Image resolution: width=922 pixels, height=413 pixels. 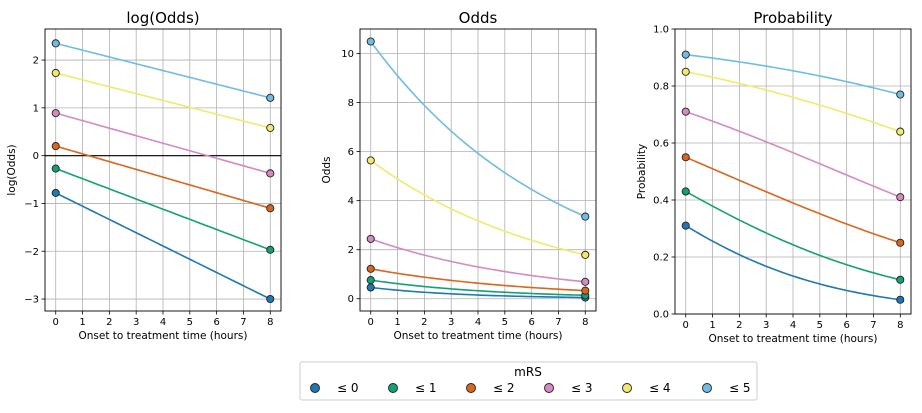 I want to click on y-tick-label: 6, so click(x=351, y=152).